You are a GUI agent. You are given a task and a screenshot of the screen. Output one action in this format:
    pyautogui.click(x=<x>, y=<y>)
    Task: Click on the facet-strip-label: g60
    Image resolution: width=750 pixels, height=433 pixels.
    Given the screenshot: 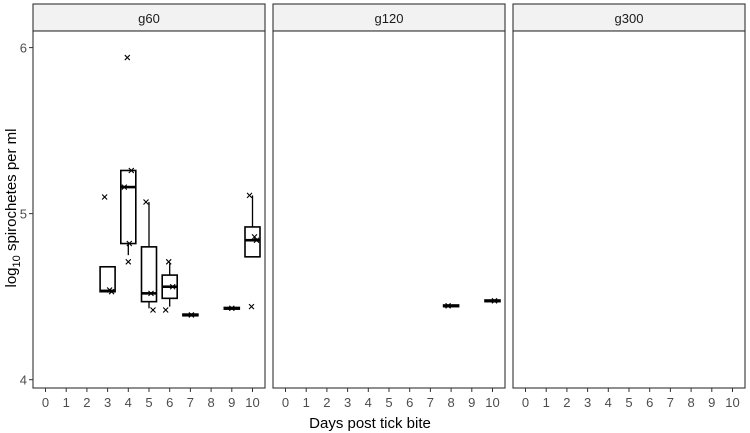 What is the action you would take?
    pyautogui.click(x=149, y=18)
    